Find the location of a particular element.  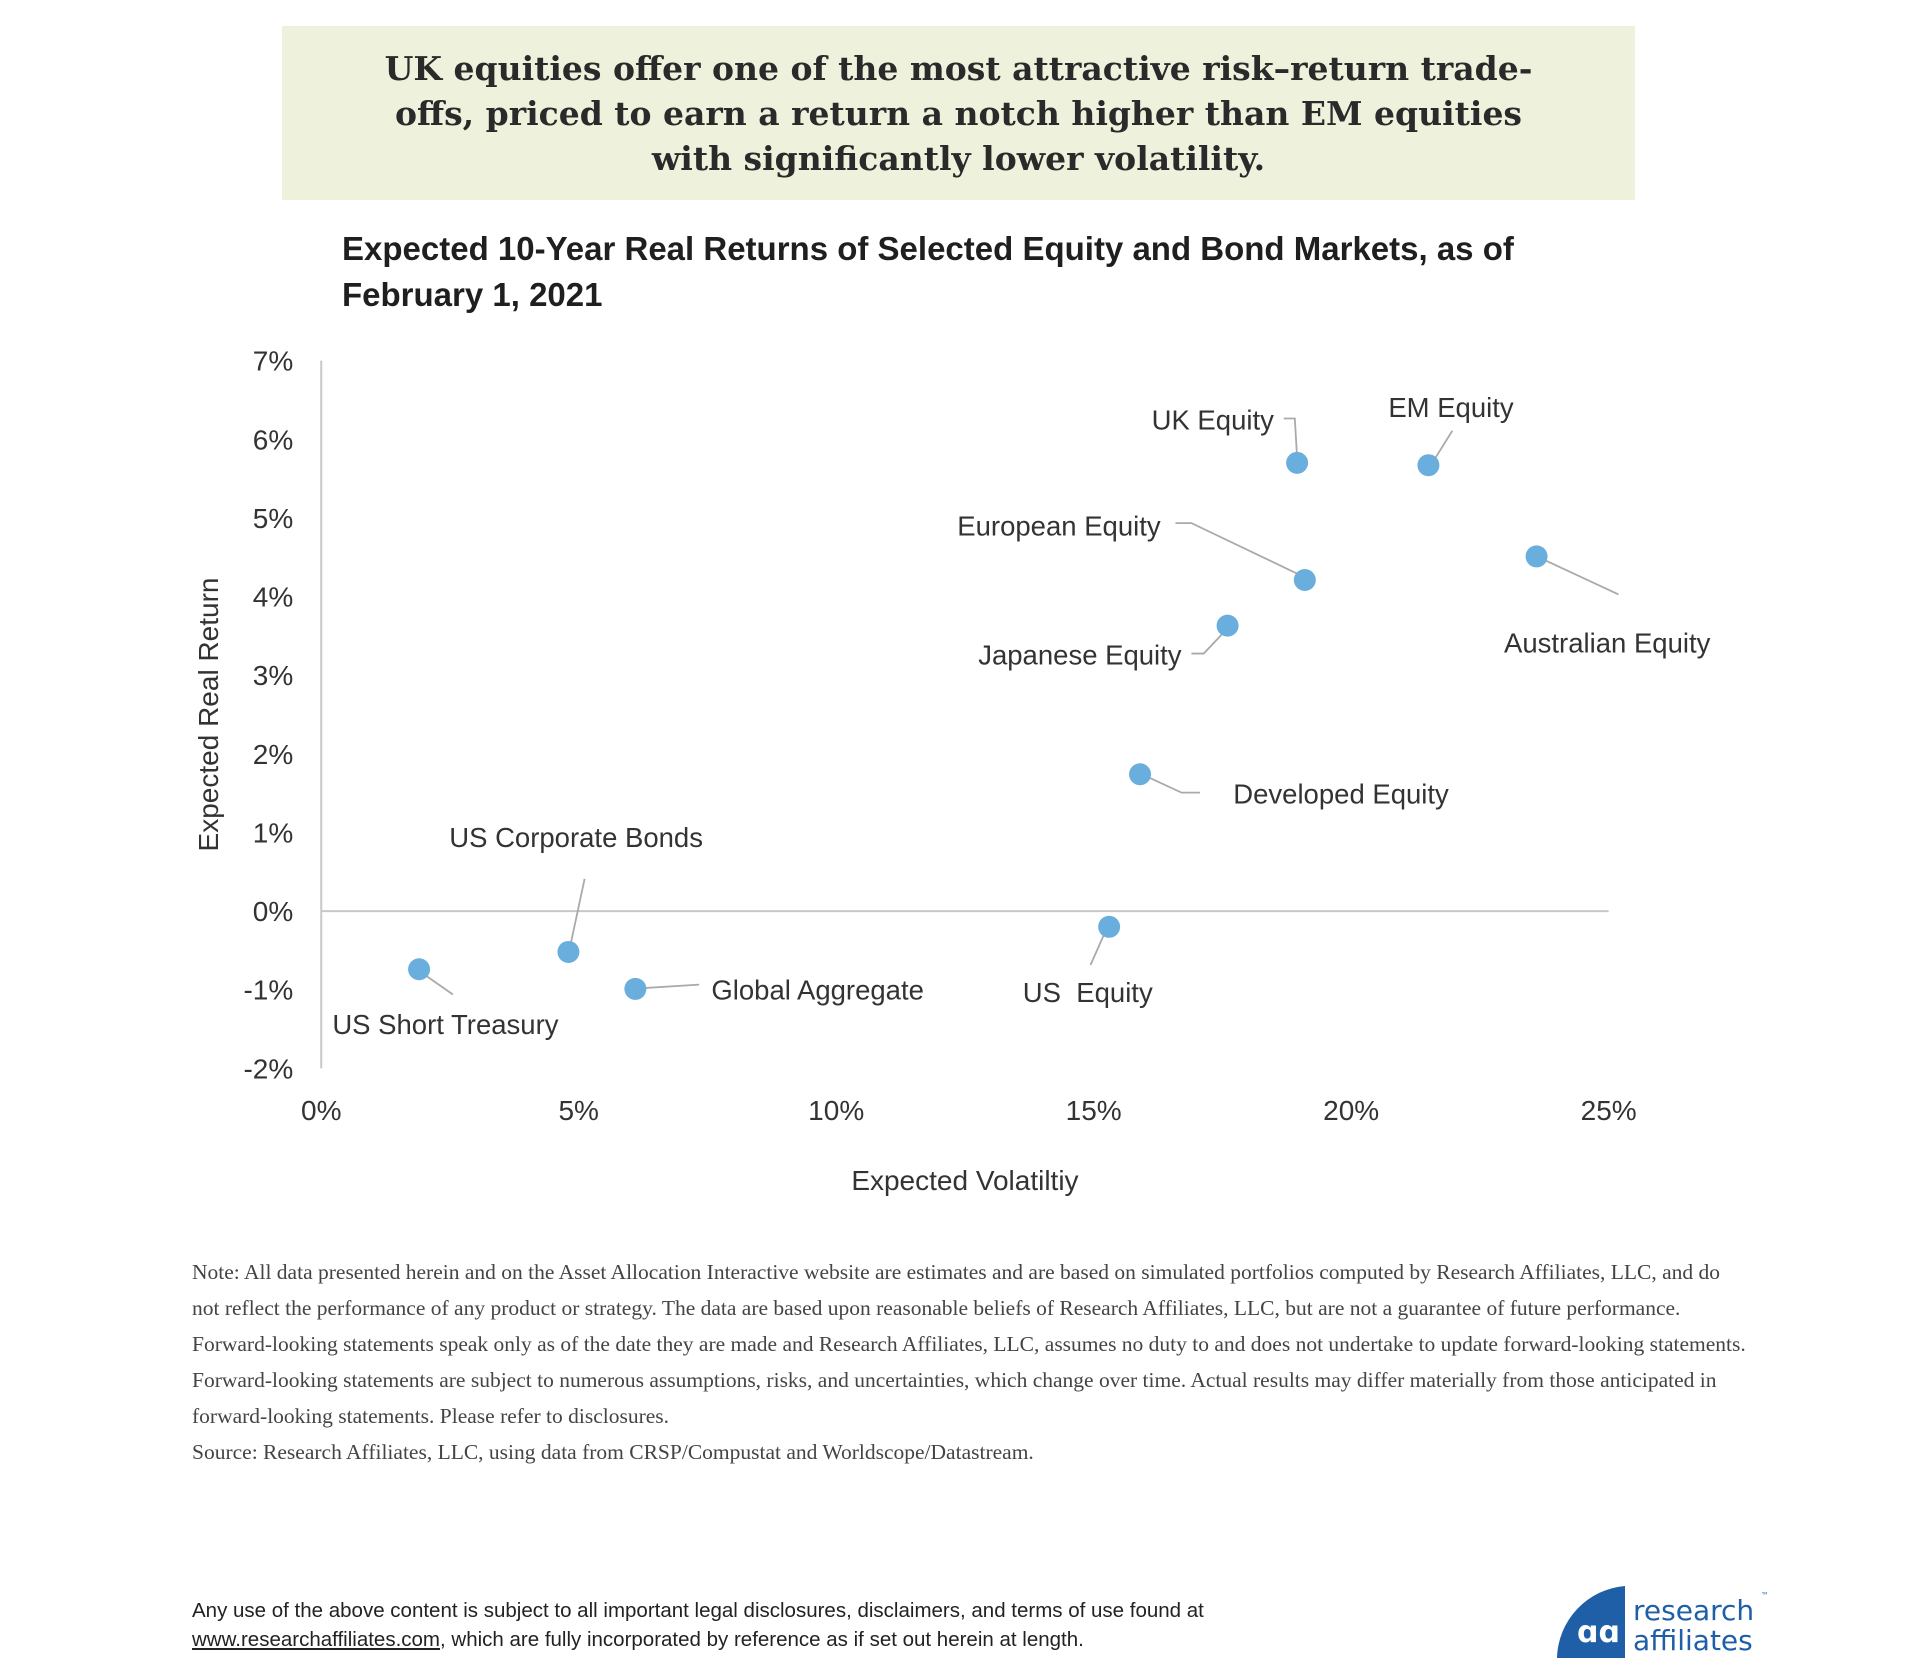

x-tick-label: 15% is located at coordinates (1094, 1110).